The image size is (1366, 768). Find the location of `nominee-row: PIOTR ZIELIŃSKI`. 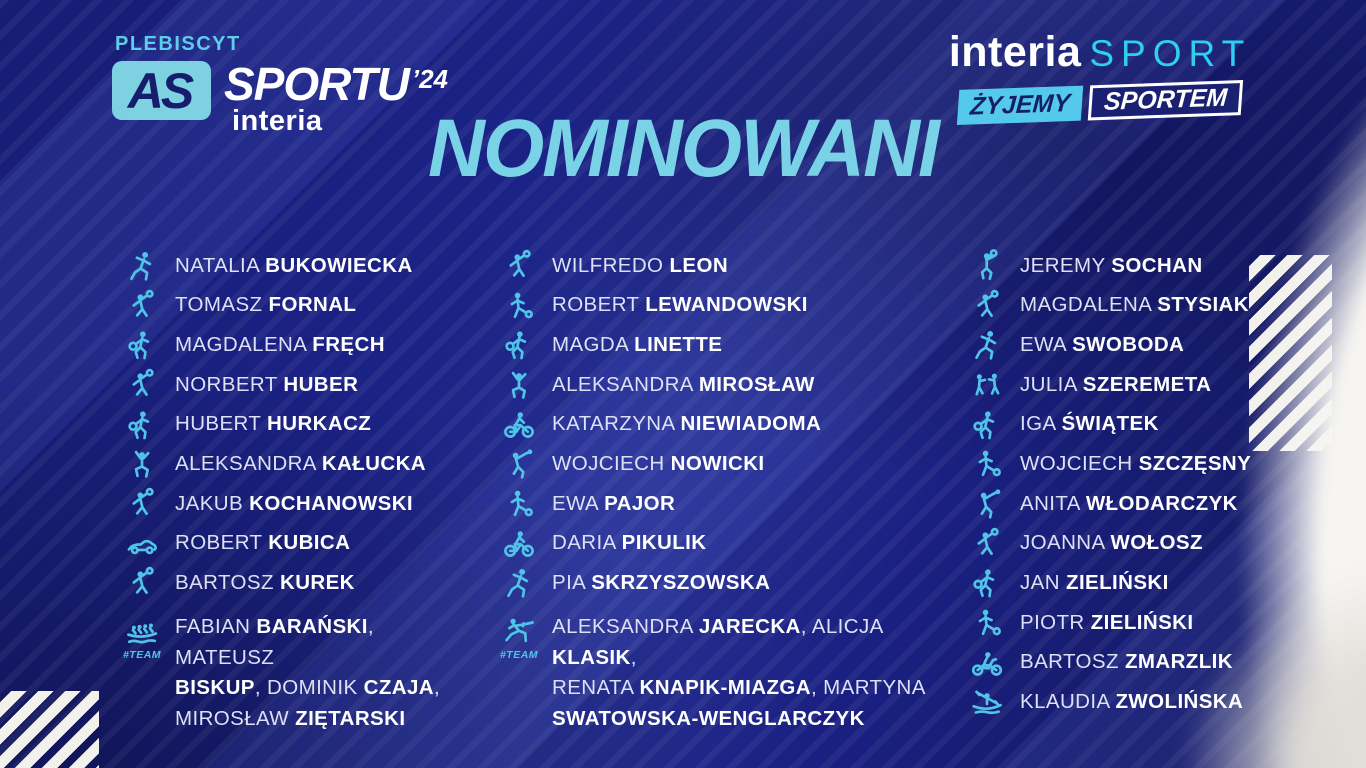

nominee-row: PIOTR ZIELIŃSKI is located at coordinates (1131, 623).